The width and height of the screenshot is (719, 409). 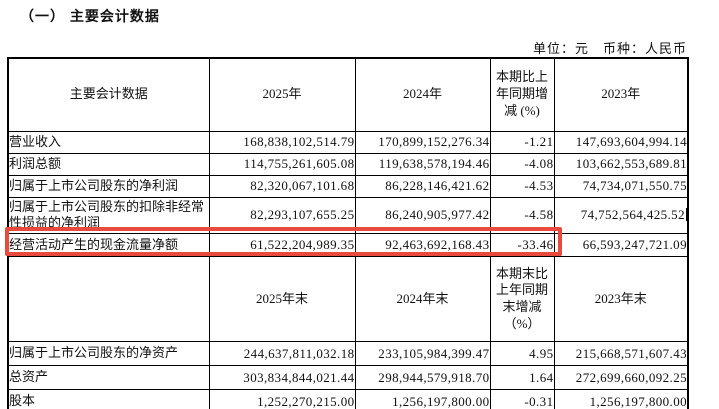 I want to click on cell-2025: 114,755,261,605.08, so click(x=282, y=164).